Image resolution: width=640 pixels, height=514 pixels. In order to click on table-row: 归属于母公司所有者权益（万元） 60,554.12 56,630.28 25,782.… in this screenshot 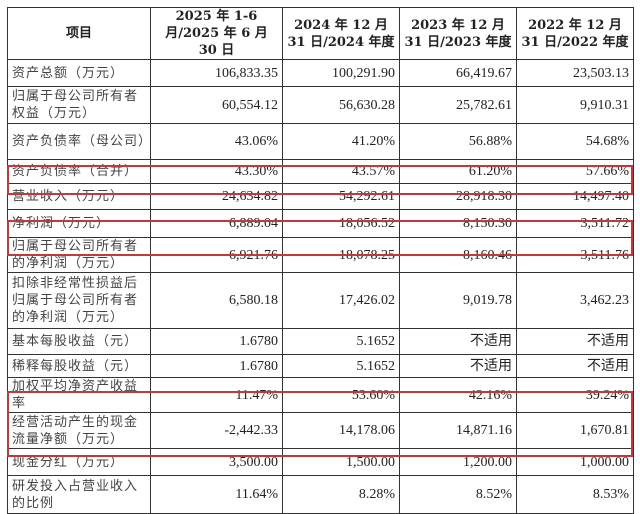, I will do `click(320, 105)`.